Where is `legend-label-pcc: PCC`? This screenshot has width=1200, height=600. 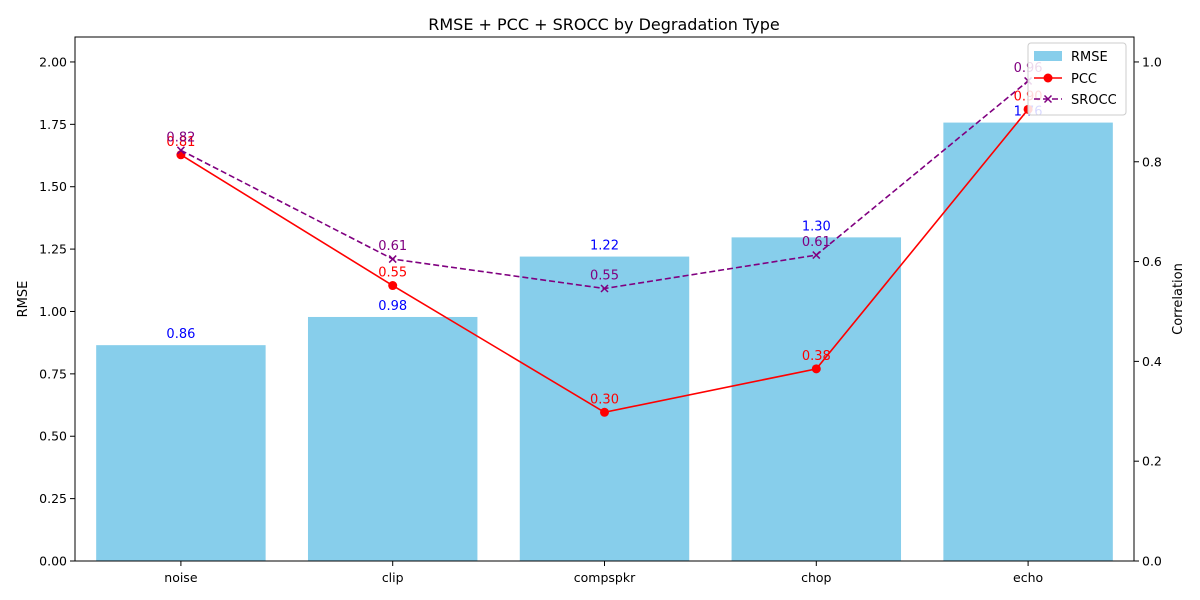
legend-label-pcc: PCC is located at coordinates (1084, 79).